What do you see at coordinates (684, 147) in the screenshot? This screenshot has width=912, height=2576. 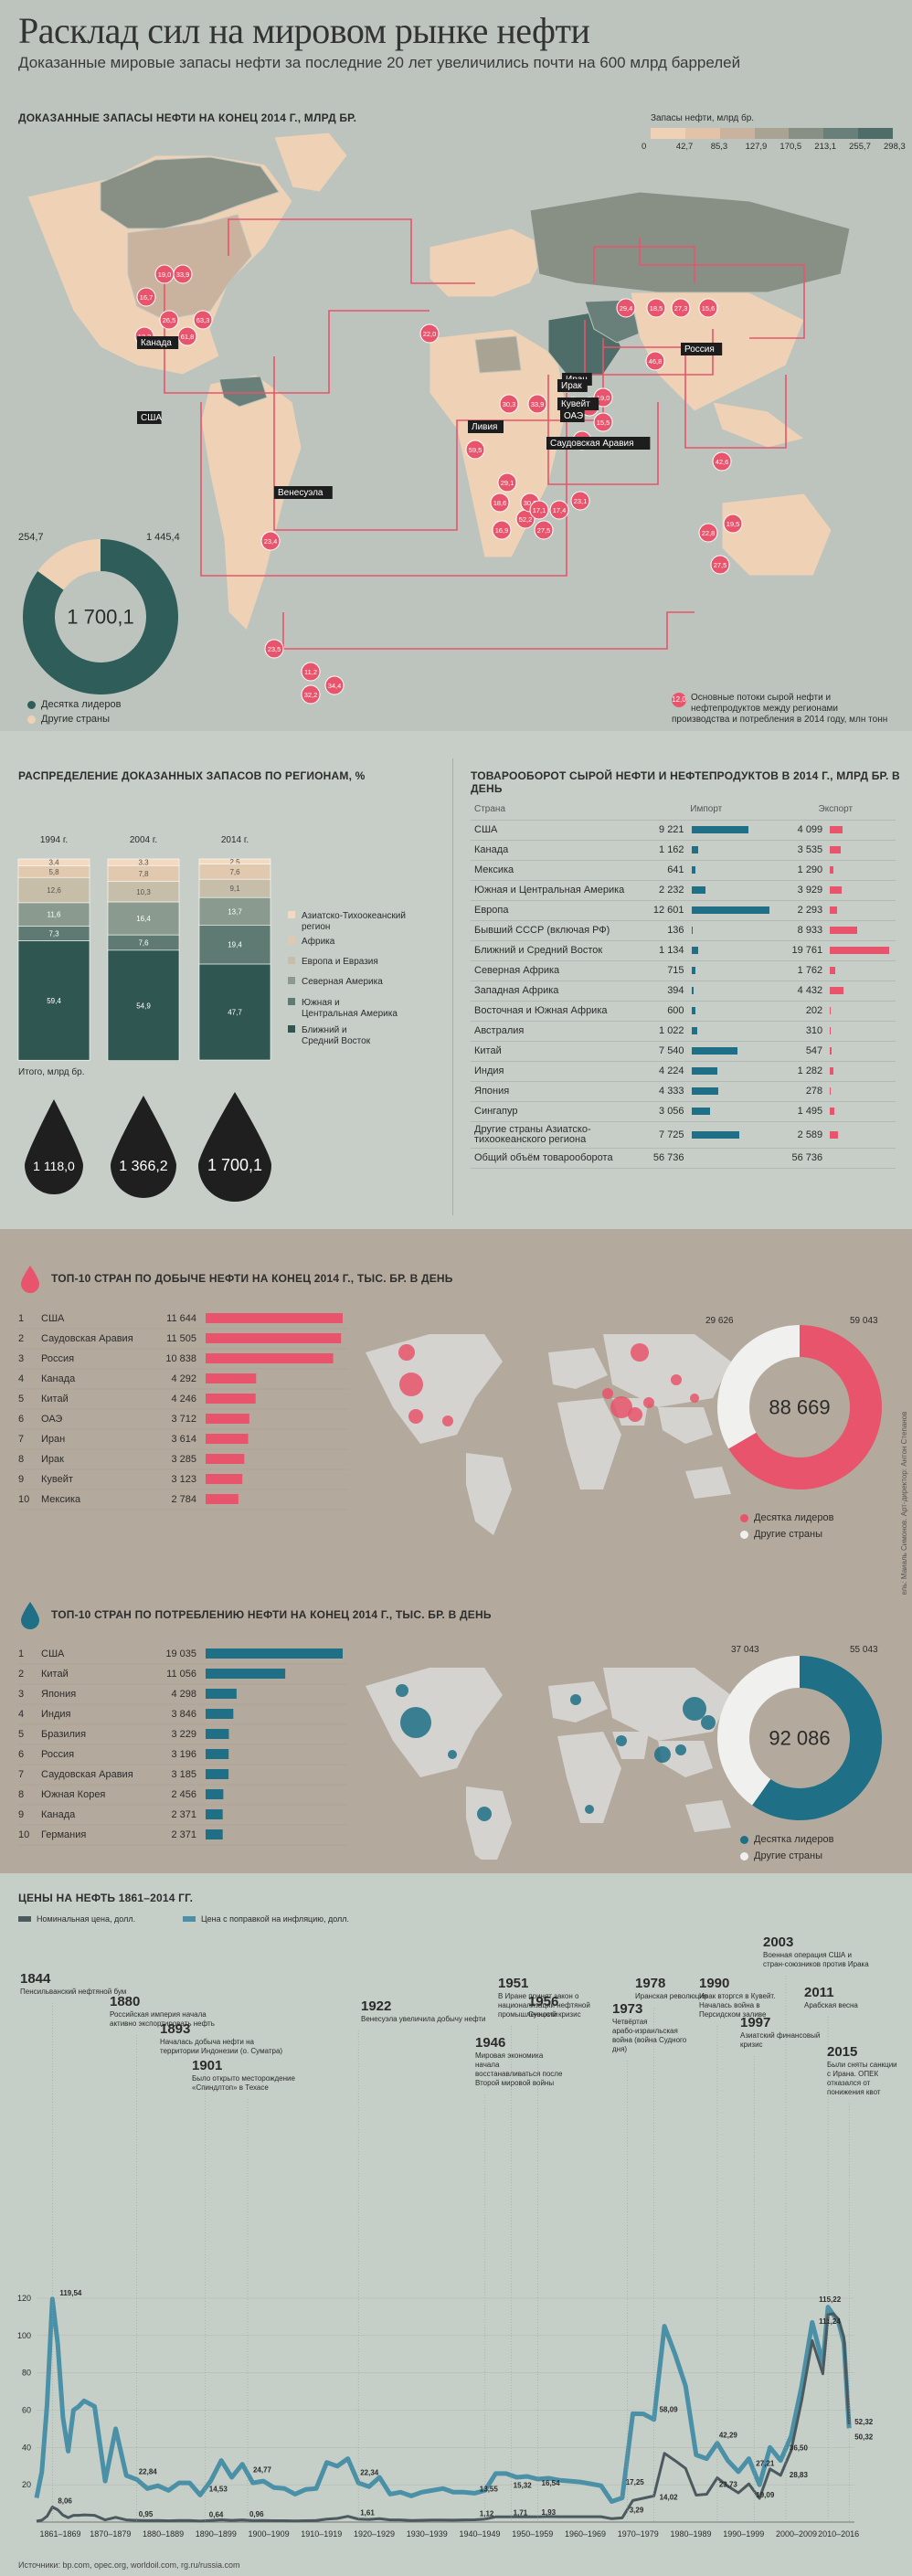 I see `scale-tick-label: 42,7` at bounding box center [684, 147].